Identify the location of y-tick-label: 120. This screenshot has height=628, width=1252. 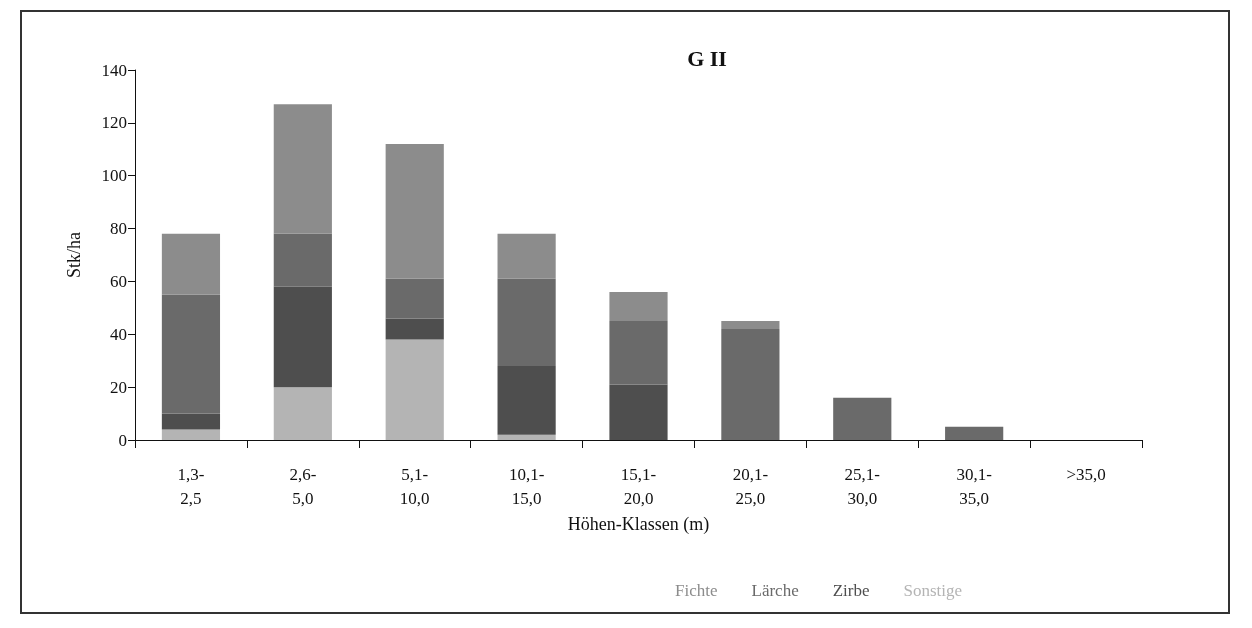
(114, 123).